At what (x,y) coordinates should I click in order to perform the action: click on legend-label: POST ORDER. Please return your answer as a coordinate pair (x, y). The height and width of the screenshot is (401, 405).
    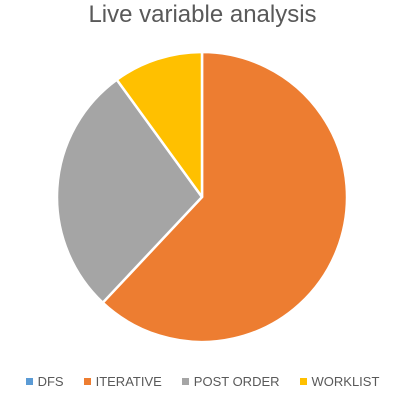
    Looking at the image, I should click on (236, 381).